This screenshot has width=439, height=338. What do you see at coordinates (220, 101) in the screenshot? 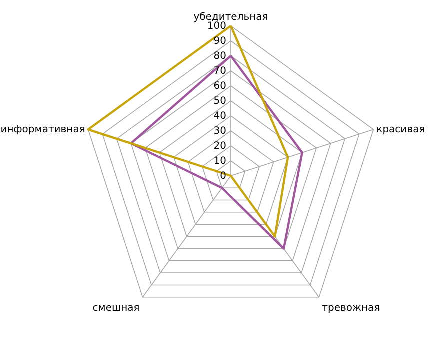
I see `y-tick-label: 50` at bounding box center [220, 101].